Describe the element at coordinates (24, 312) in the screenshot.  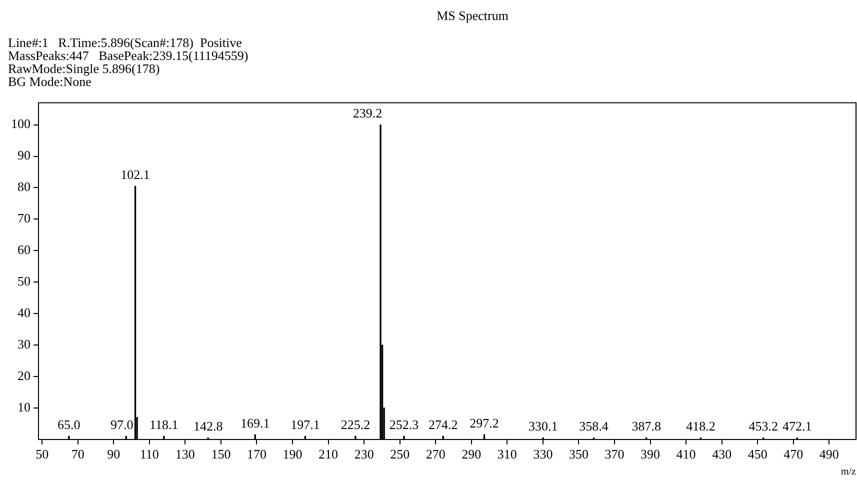
I see `y-tick-label: 40` at that location.